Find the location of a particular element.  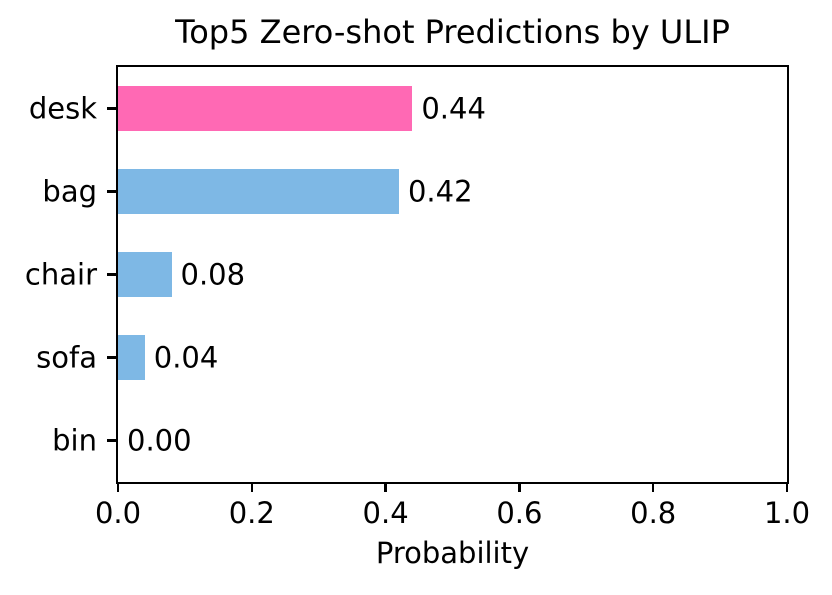

x-tick-0.4 is located at coordinates (385, 487).